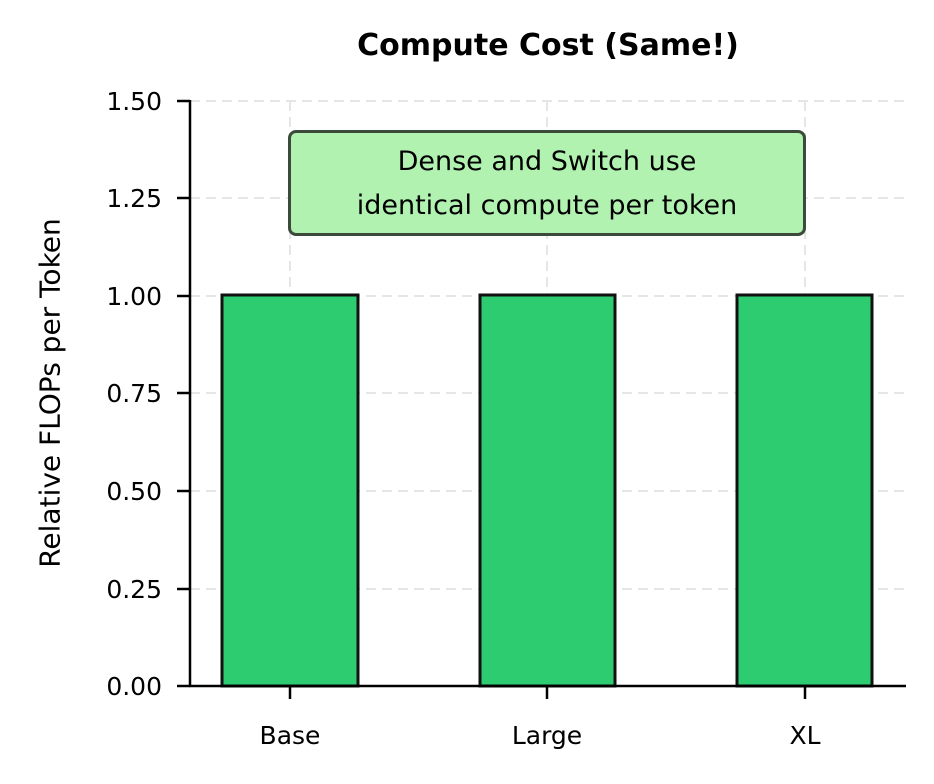  I want to click on x-tick-label: Base, so click(290, 735).